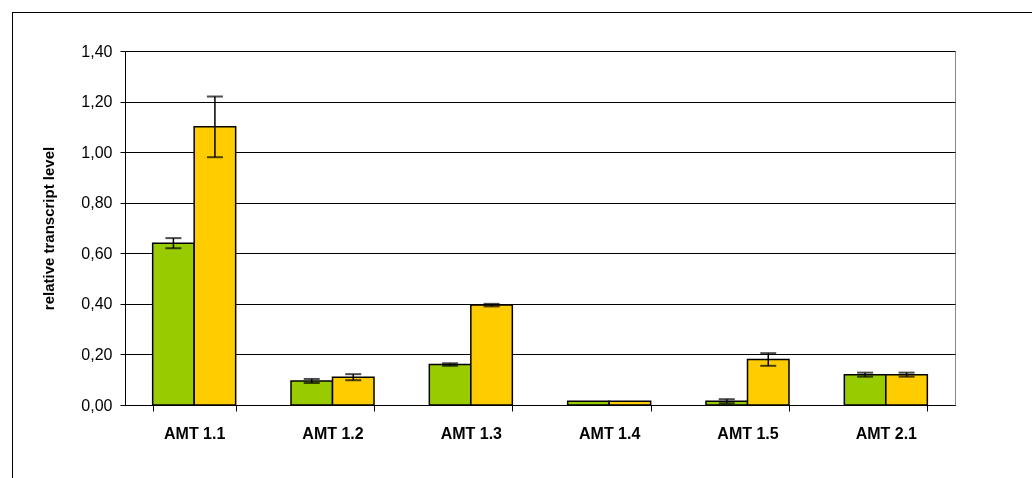 This screenshot has height=478, width=1032. What do you see at coordinates (97, 253) in the screenshot?
I see `y-tick-label: 0,60` at bounding box center [97, 253].